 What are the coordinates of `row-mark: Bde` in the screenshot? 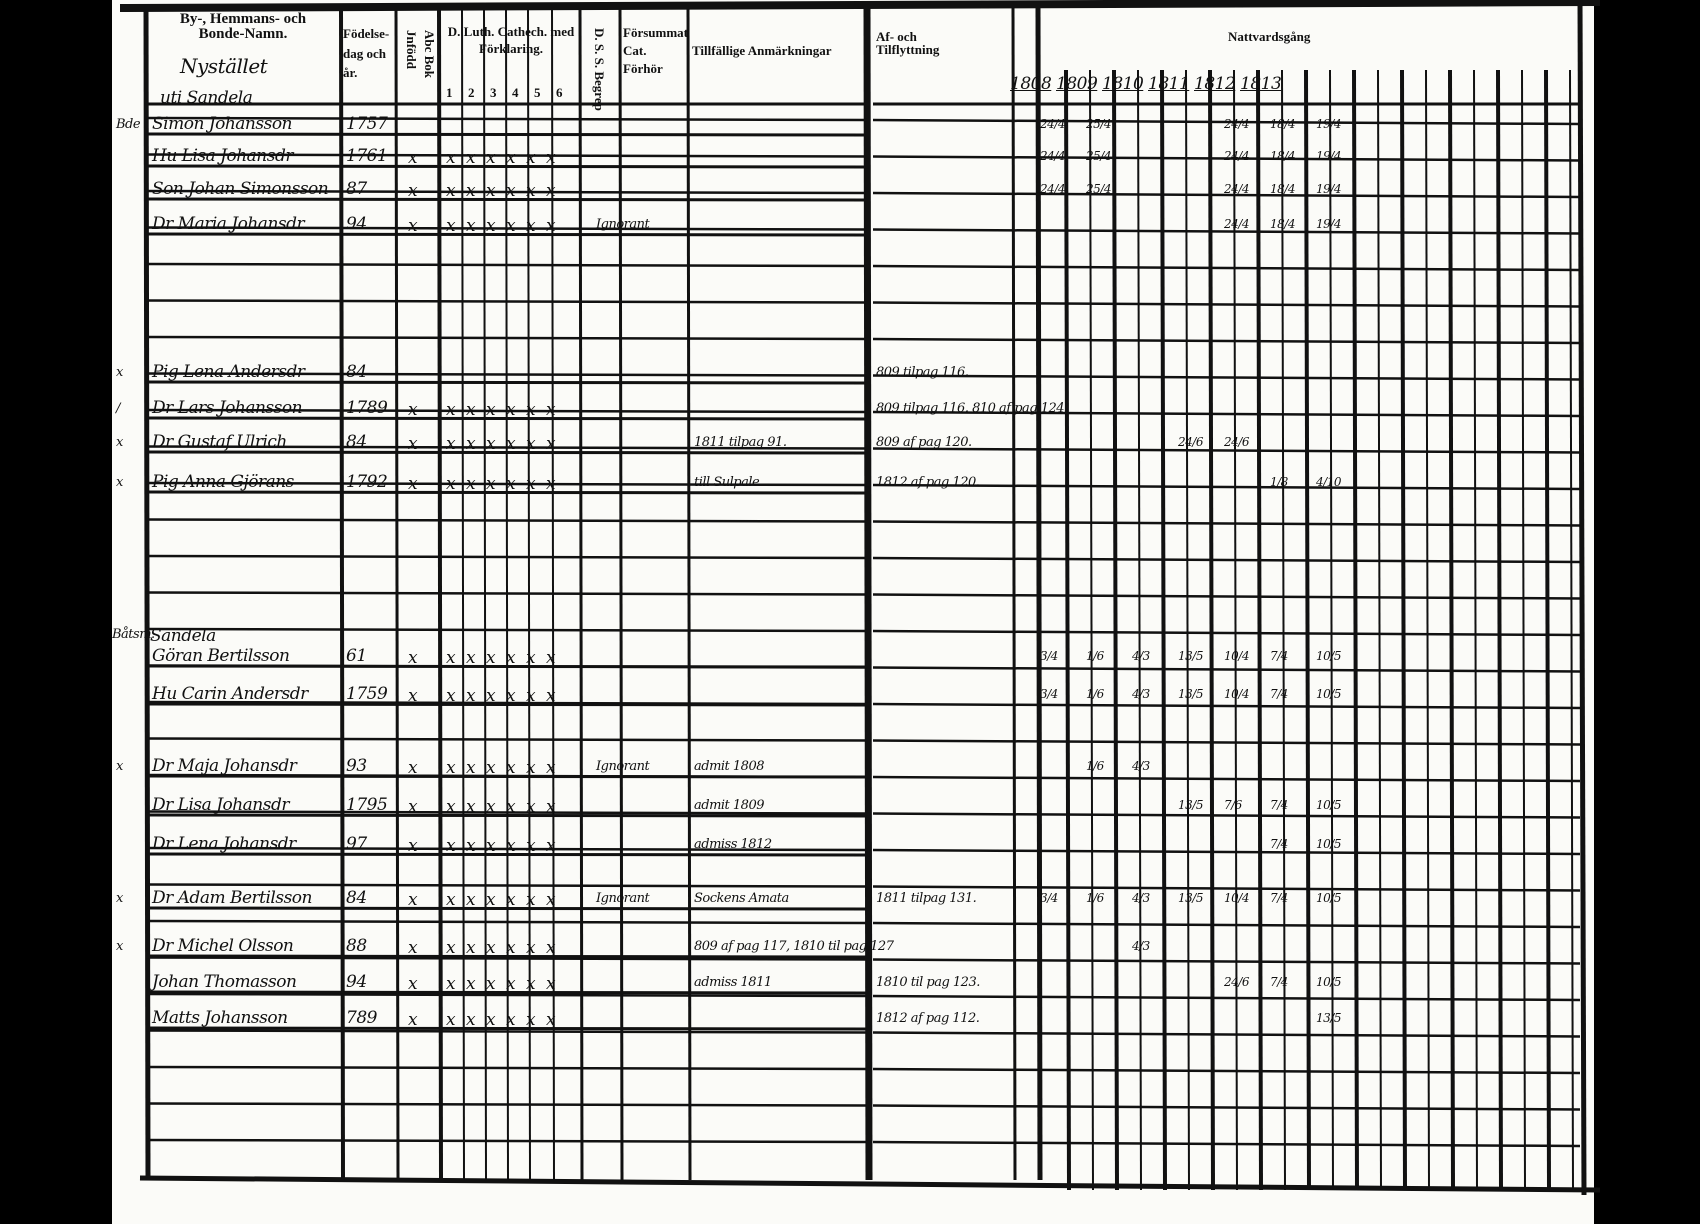 It's located at (128, 124).